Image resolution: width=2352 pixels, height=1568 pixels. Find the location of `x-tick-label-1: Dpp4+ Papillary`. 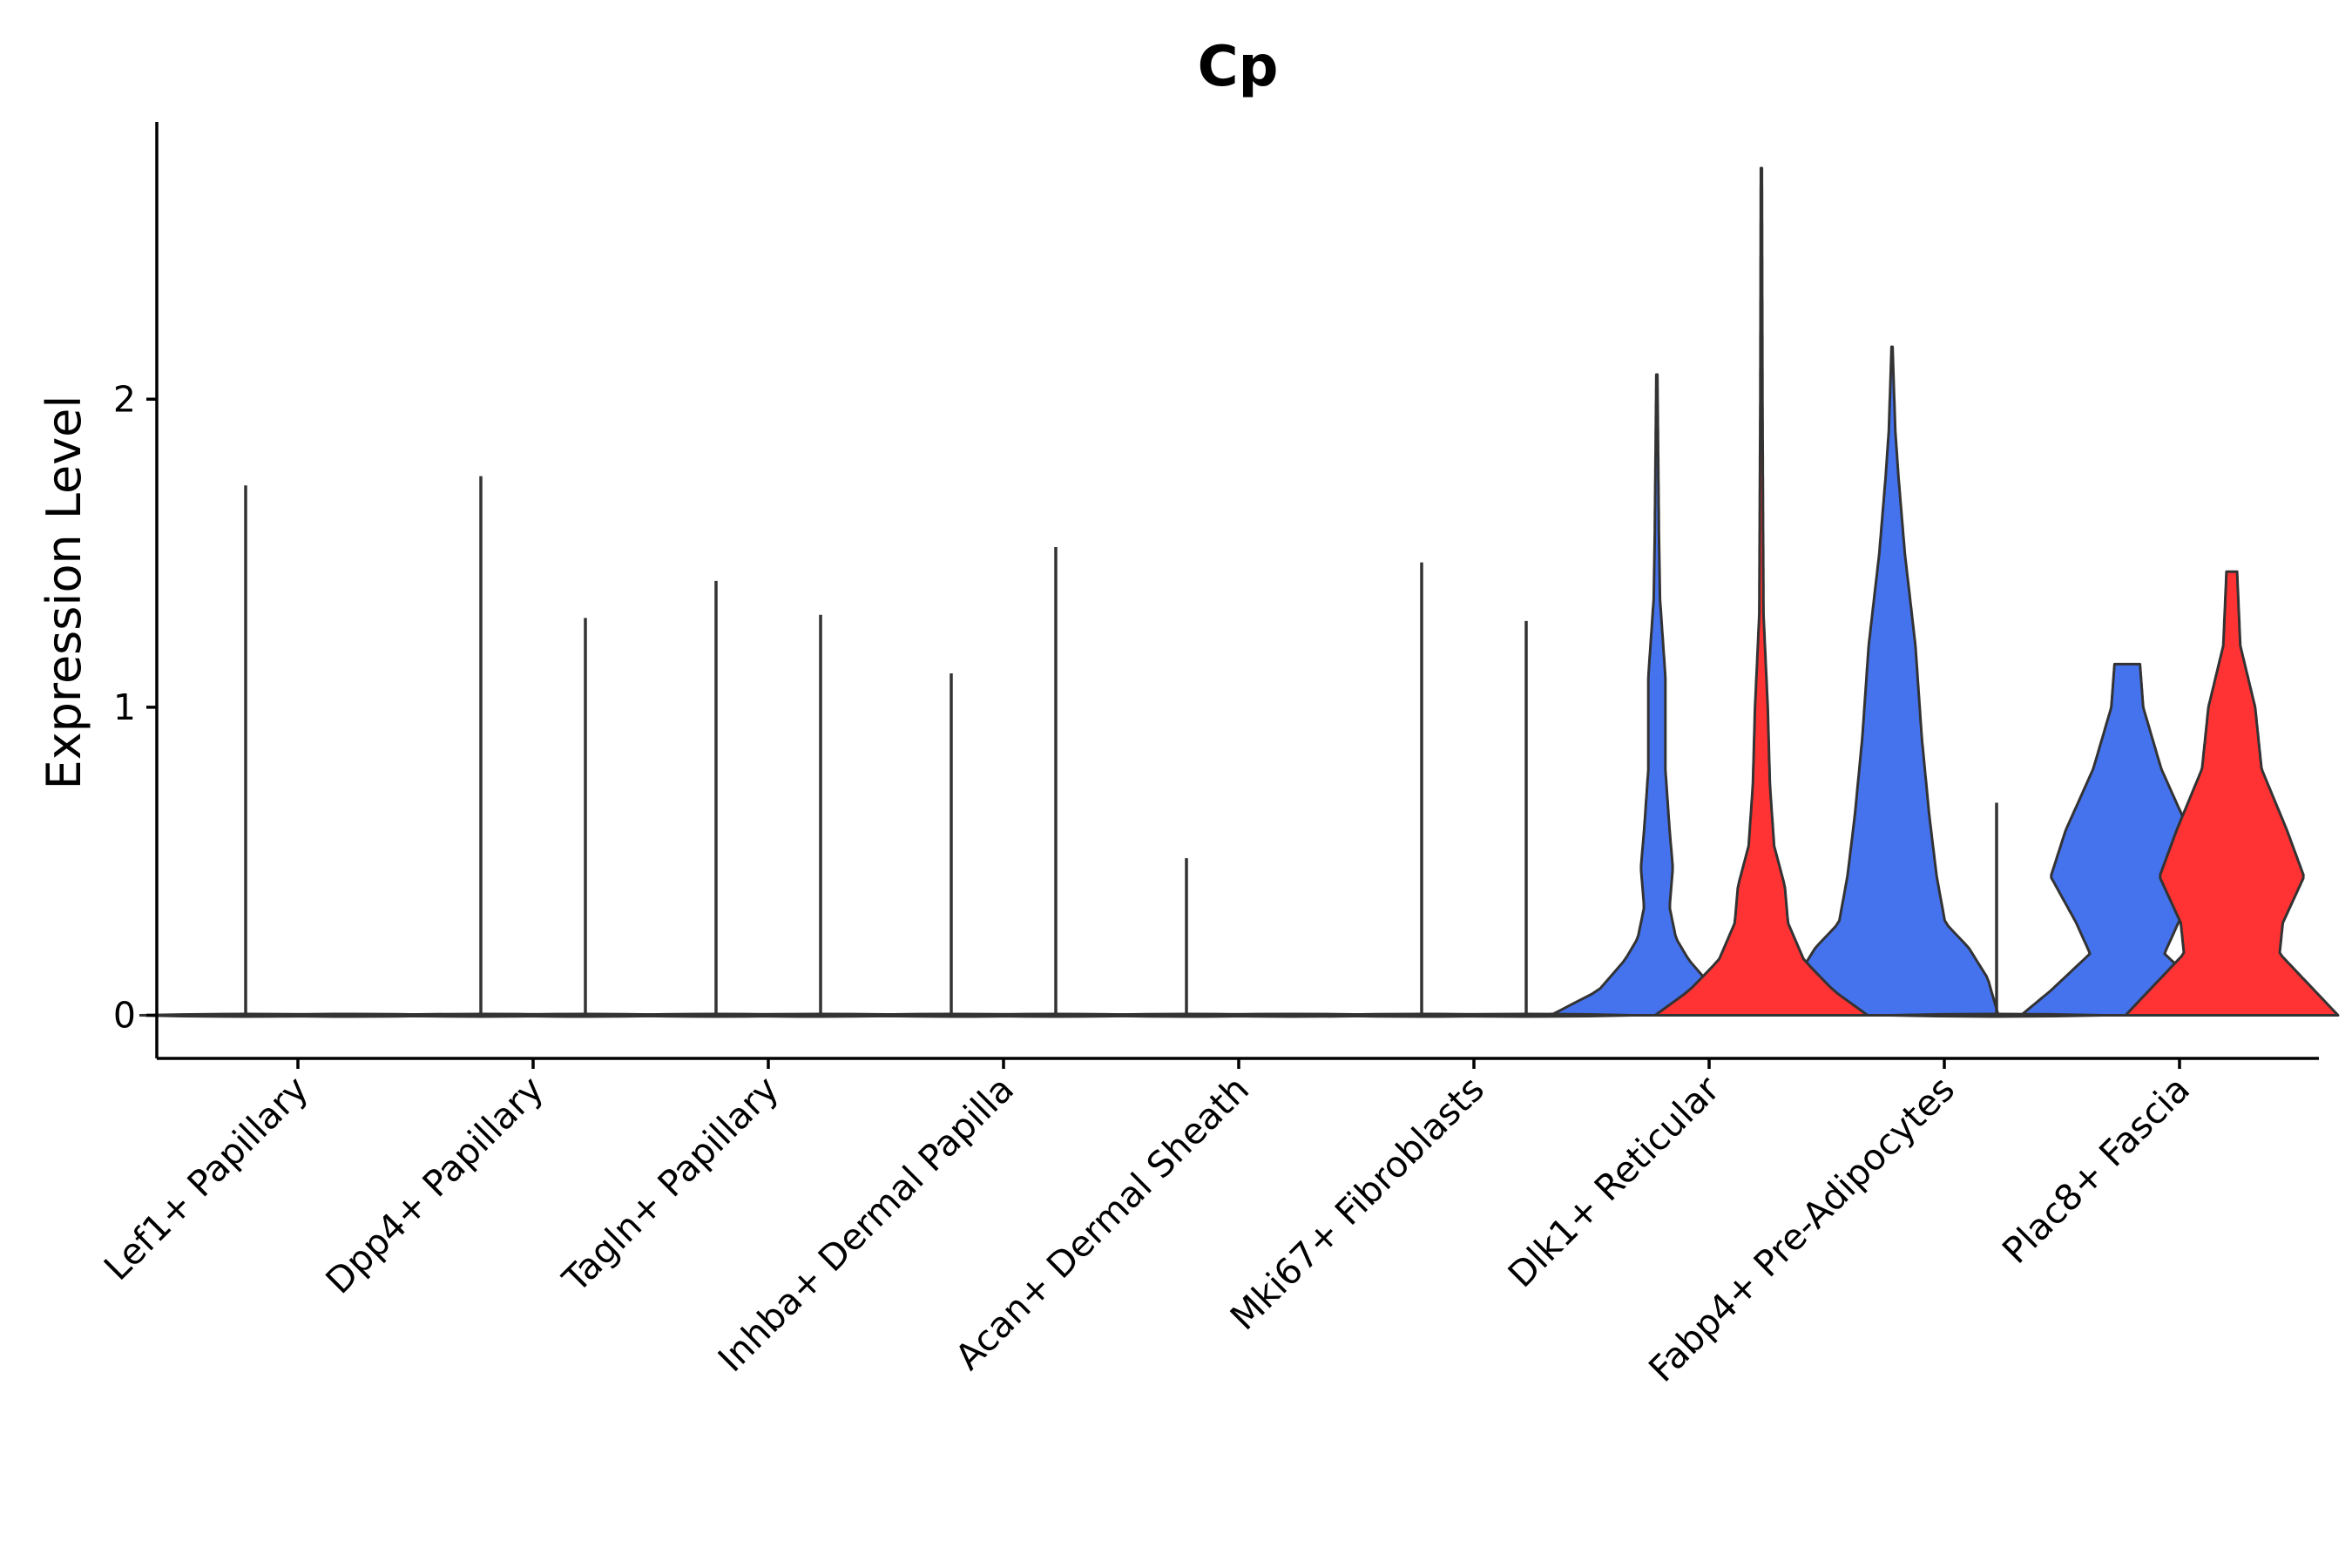

x-tick-label-1: Dpp4+ Papillary is located at coordinates (434, 1184).